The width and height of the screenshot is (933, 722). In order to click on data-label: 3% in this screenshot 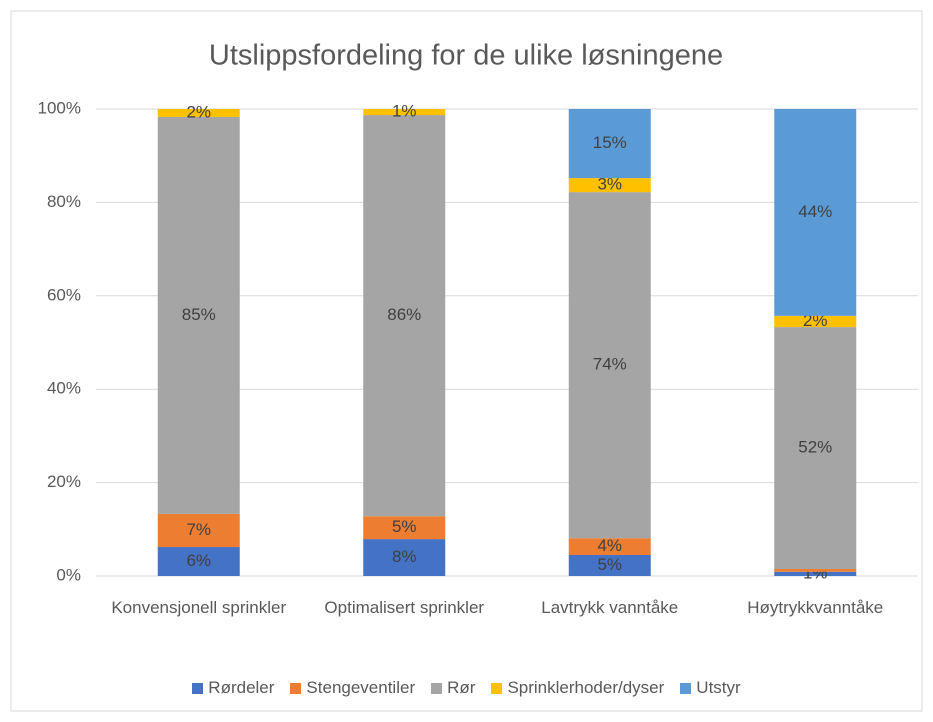, I will do `click(609, 184)`.